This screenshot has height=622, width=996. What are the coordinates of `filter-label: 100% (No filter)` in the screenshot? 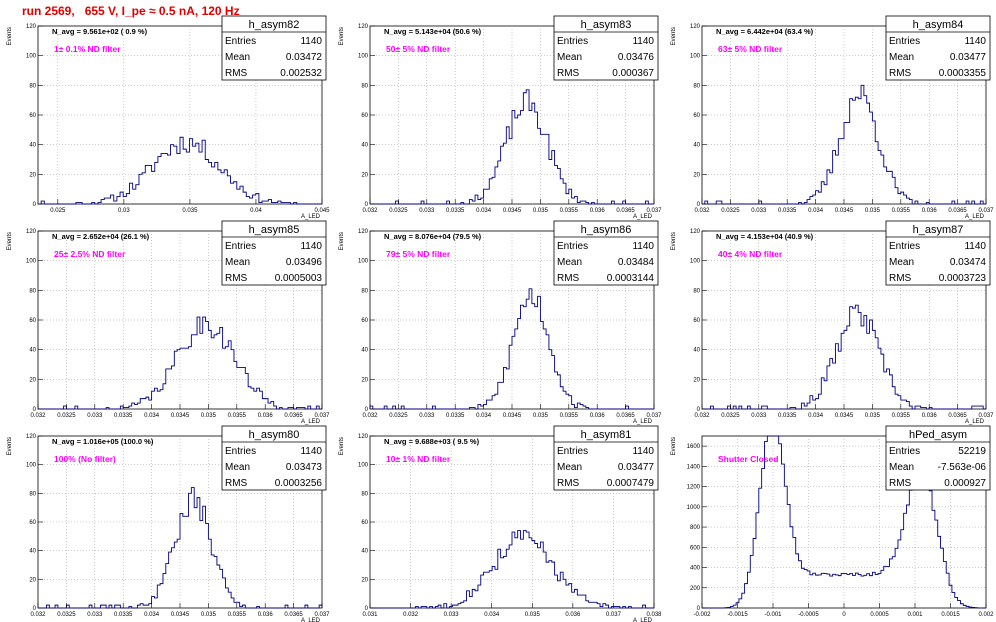 It's located at (85, 459).